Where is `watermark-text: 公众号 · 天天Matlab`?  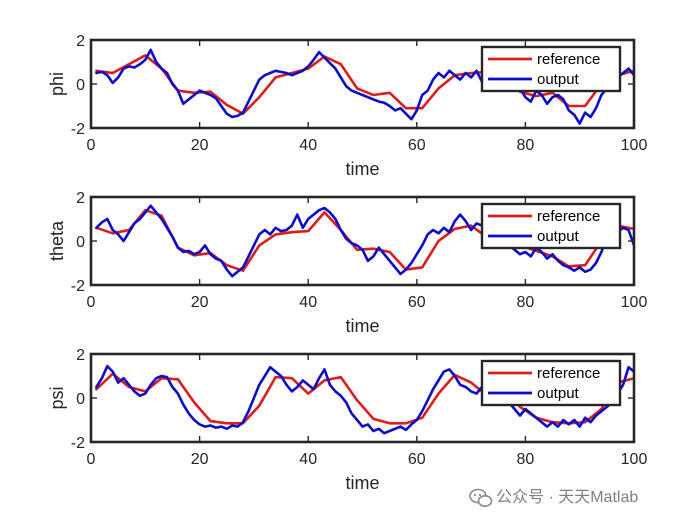 watermark-text: 公众号 · 天天Matlab is located at coordinates (567, 497).